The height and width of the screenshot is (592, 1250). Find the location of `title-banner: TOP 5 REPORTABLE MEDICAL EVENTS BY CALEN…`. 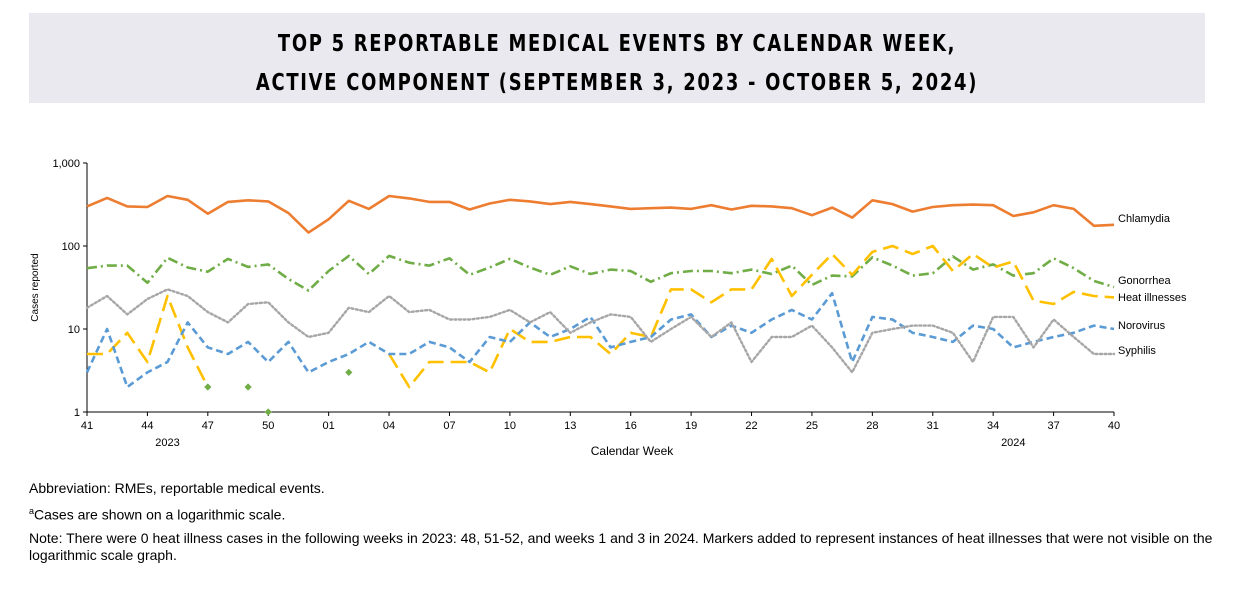

title-banner: TOP 5 REPORTABLE MEDICAL EVENTS BY CALEN… is located at coordinates (617, 58).